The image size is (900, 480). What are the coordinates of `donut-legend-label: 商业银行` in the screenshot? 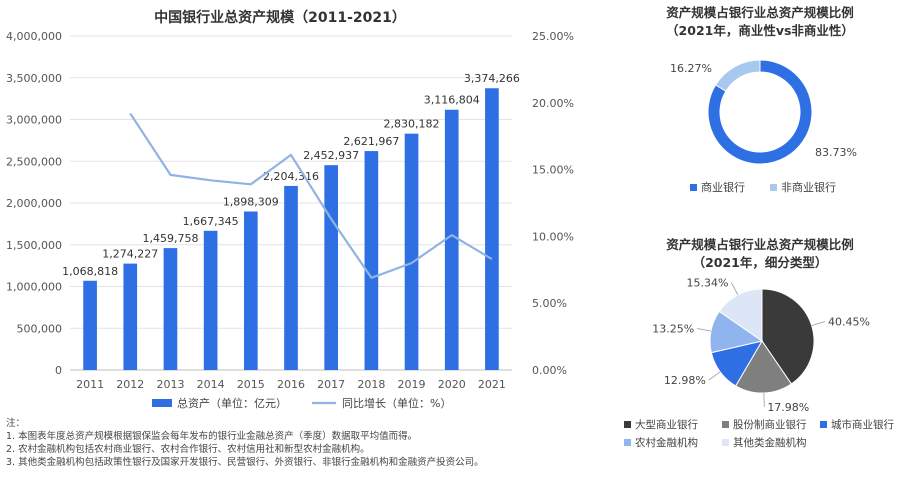 It's located at (723, 187).